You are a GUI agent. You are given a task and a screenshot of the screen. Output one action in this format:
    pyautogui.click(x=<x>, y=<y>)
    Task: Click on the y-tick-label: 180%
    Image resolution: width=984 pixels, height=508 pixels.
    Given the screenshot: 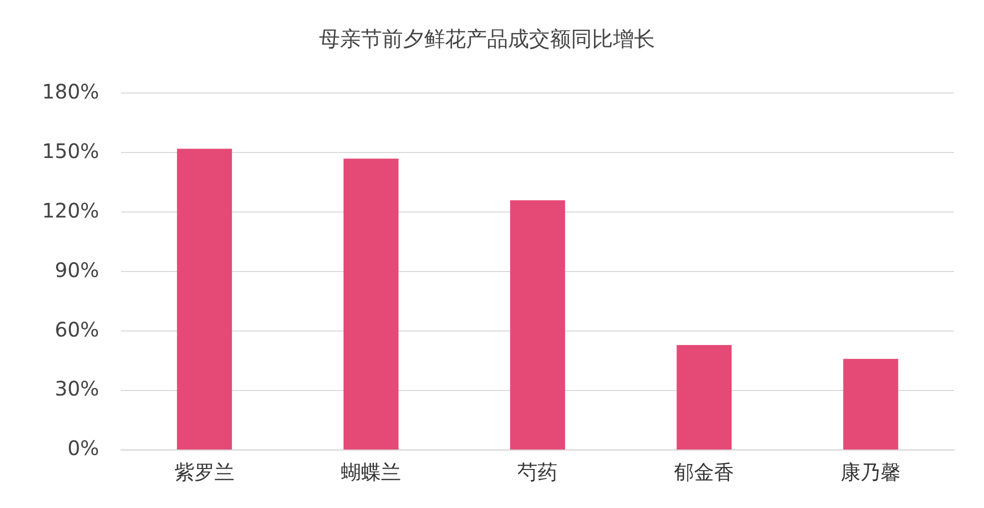 What is the action you would take?
    pyautogui.click(x=71, y=91)
    